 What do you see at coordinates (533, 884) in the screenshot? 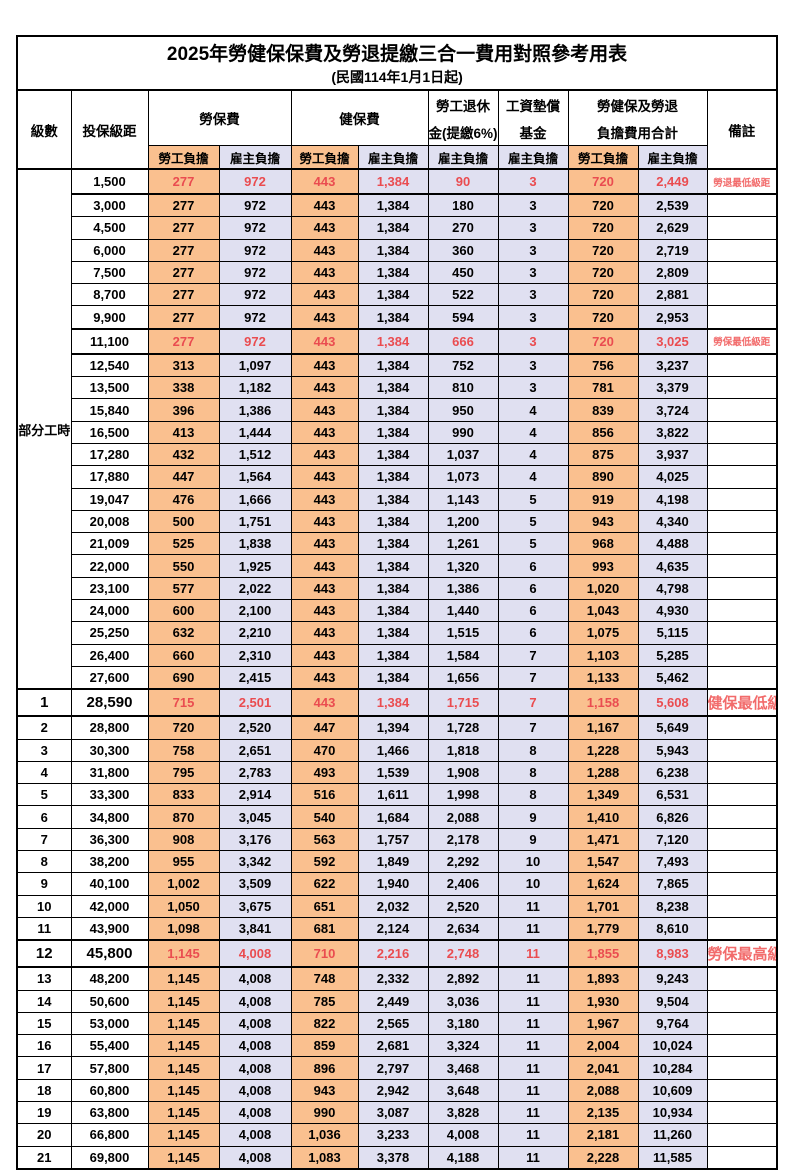
I see `wage-fund-employer-cell: 10` at bounding box center [533, 884].